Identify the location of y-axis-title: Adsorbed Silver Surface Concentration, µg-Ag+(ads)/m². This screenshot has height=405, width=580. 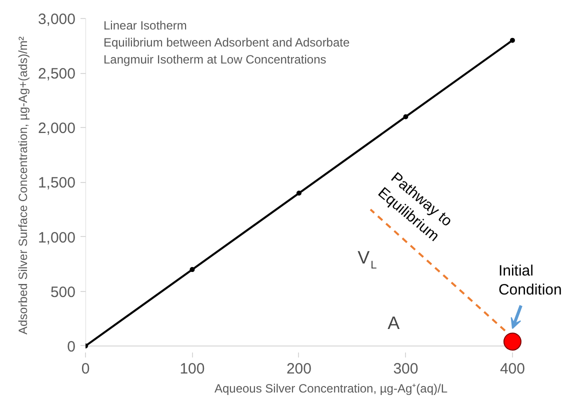
(23, 185).